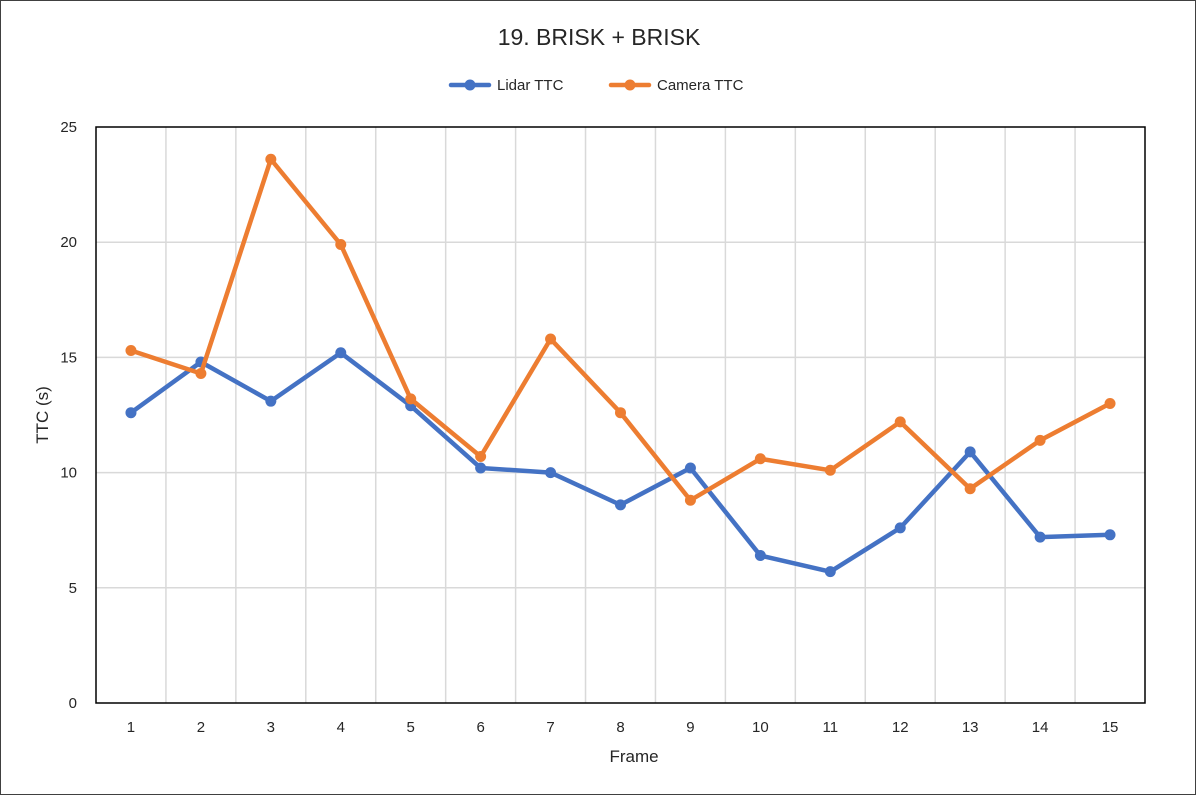  I want to click on x-tick-label: 12, so click(900, 727).